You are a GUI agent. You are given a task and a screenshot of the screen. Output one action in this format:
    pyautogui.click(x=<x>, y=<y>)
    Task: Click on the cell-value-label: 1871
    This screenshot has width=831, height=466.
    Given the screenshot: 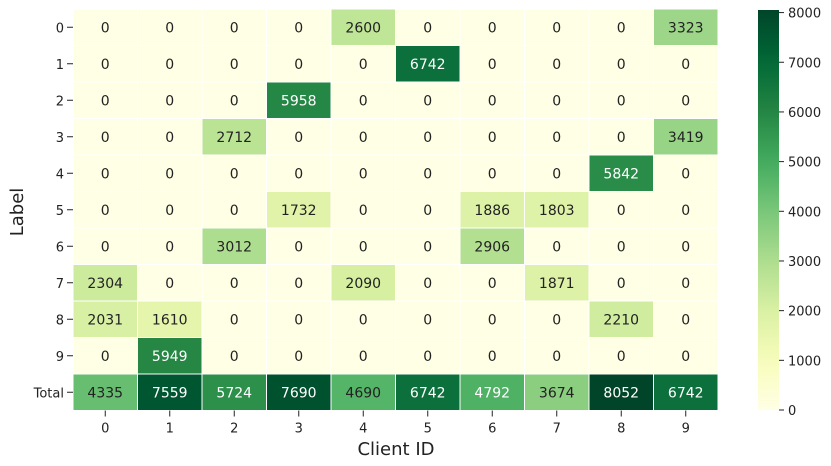 What is the action you would take?
    pyautogui.click(x=557, y=284)
    